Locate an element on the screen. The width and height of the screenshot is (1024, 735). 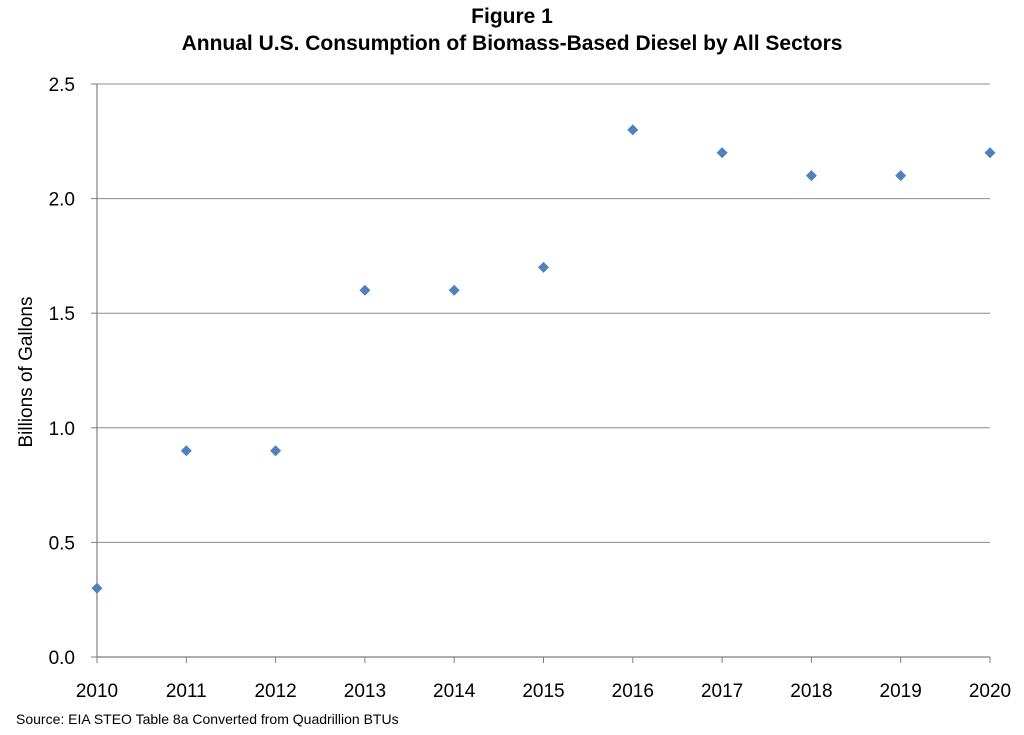
y-tick-label: 0.0 is located at coordinates (62, 658).